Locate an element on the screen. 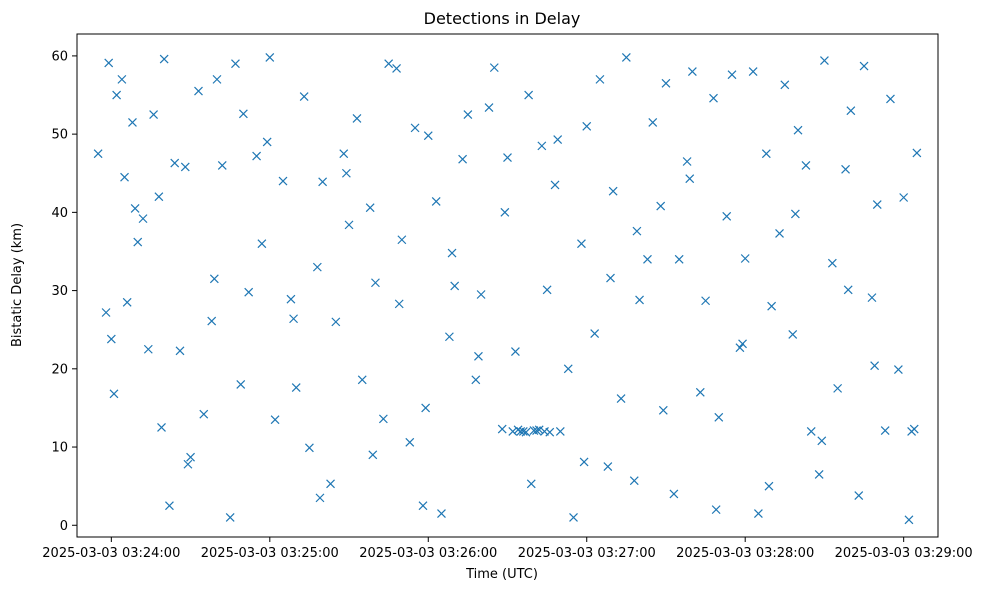 Image resolution: width=986 pixels, height=594 pixels. x-tick-label: 2025-03-03 03:27:00 is located at coordinates (587, 553).